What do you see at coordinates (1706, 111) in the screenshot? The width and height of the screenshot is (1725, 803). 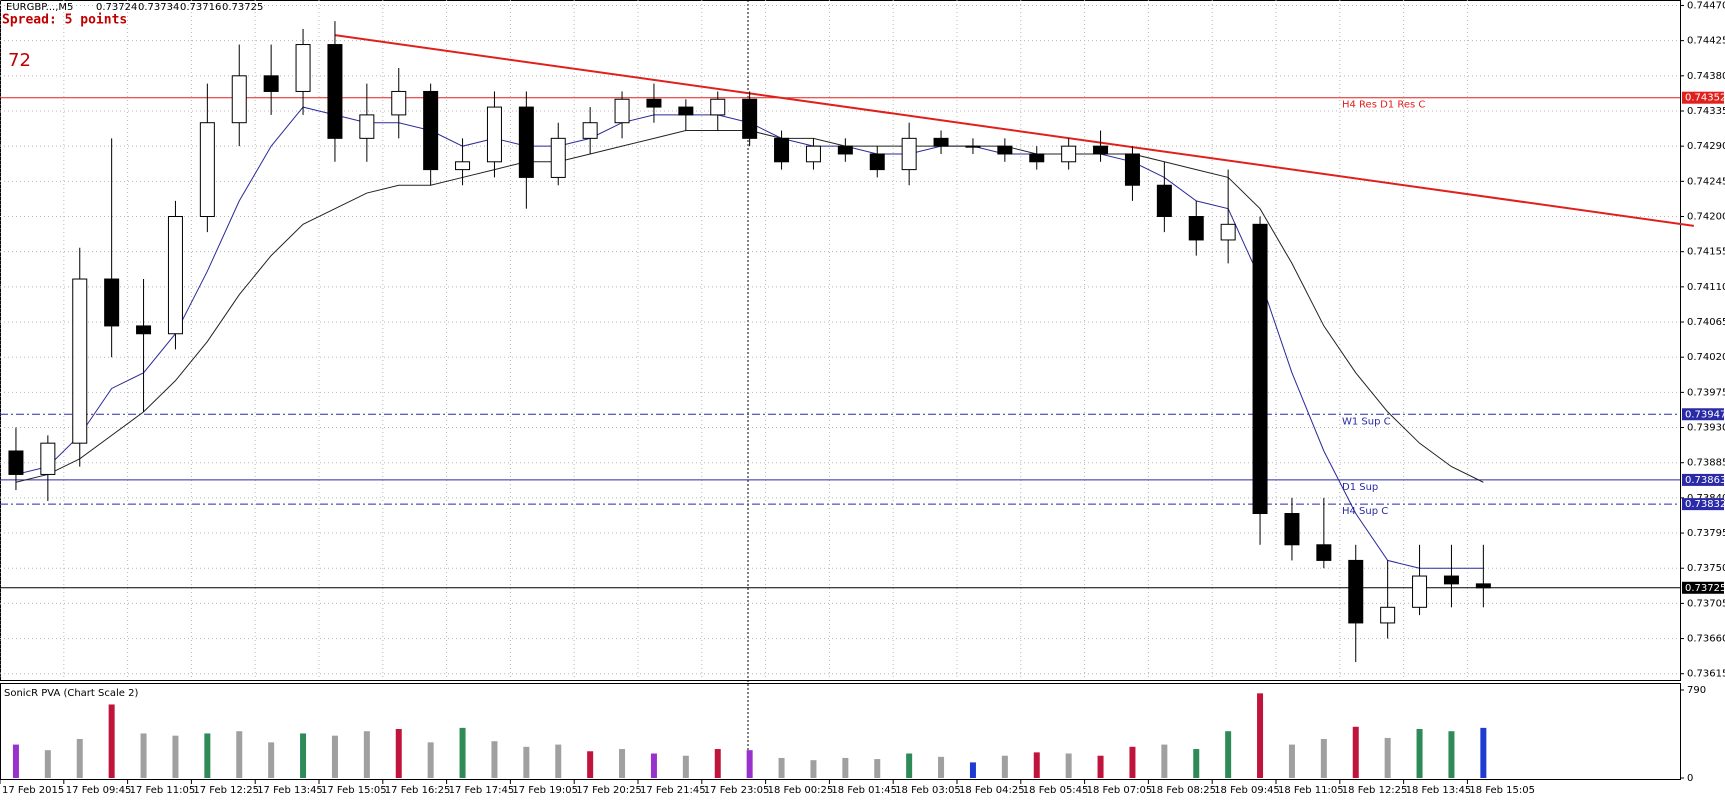 I see `y-tick-label: 0.74335` at bounding box center [1706, 111].